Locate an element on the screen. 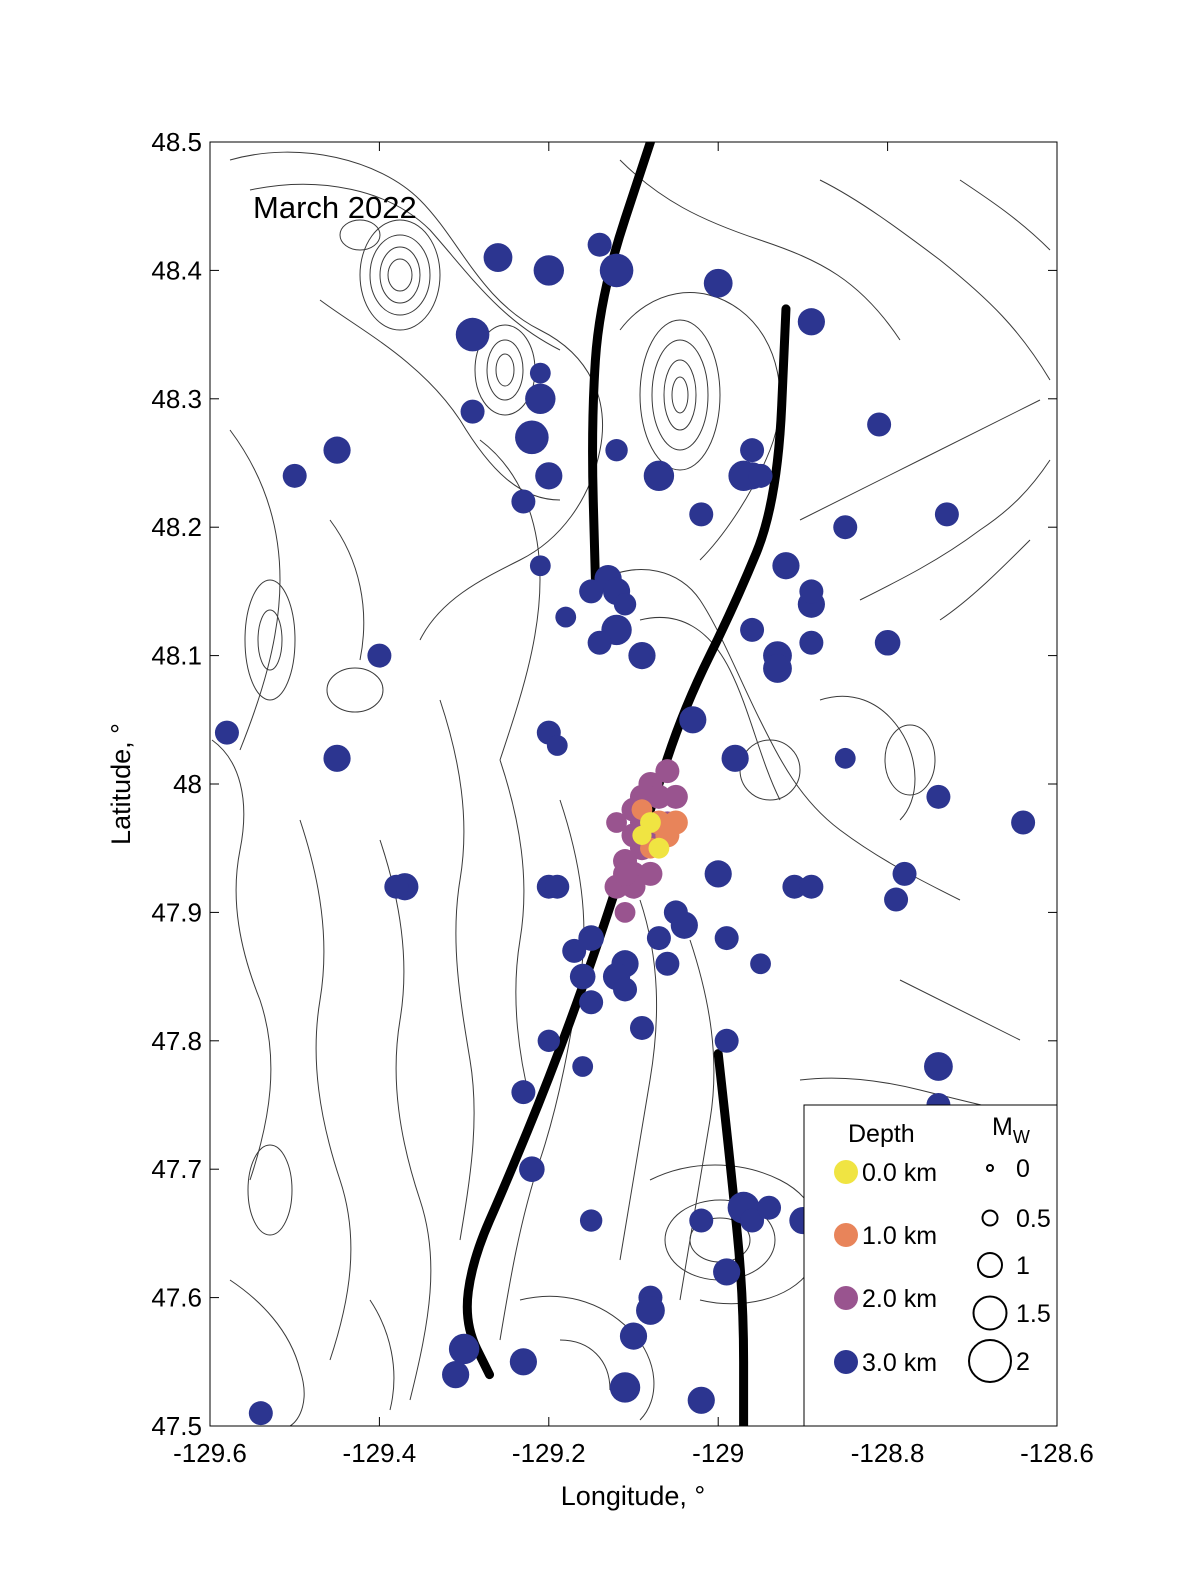 The height and width of the screenshot is (1575, 1200). magnitude-legend-label: 0 is located at coordinates (1023, 1169).